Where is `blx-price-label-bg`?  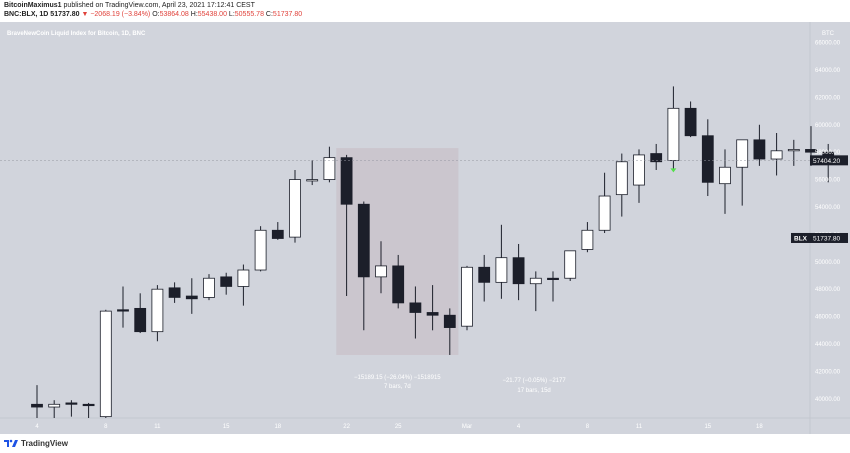
blx-price-label-bg is located at coordinates (819, 237).